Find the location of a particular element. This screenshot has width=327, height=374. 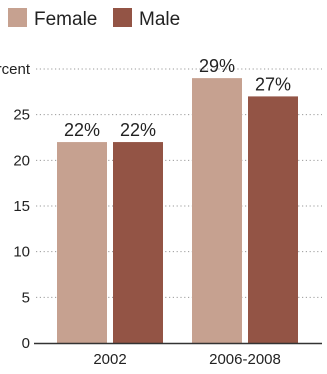

x-tick-label-2002: 2002 is located at coordinates (109, 359).